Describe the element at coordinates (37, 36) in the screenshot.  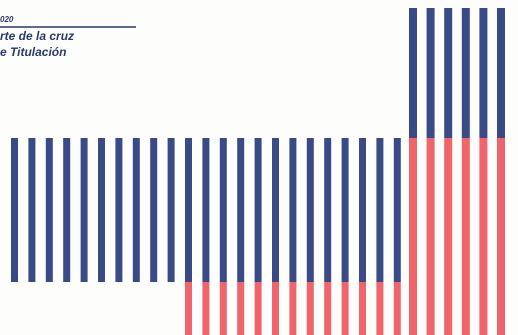
I see `title-line: rte de la cruz` at that location.